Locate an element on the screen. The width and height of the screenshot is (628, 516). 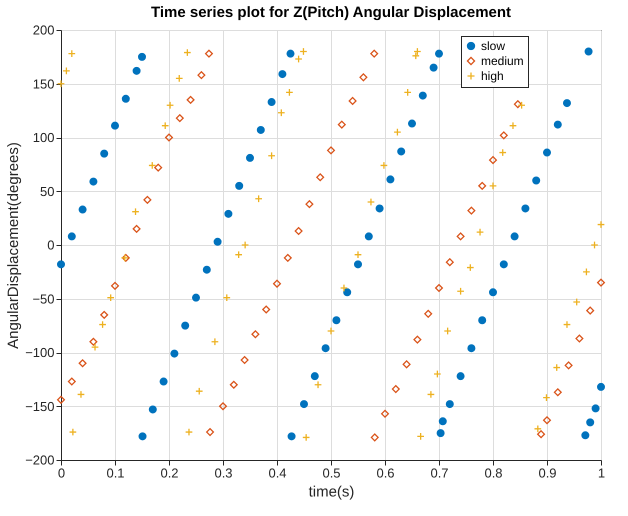
x-tick-label: 0.8 is located at coordinates (493, 473).